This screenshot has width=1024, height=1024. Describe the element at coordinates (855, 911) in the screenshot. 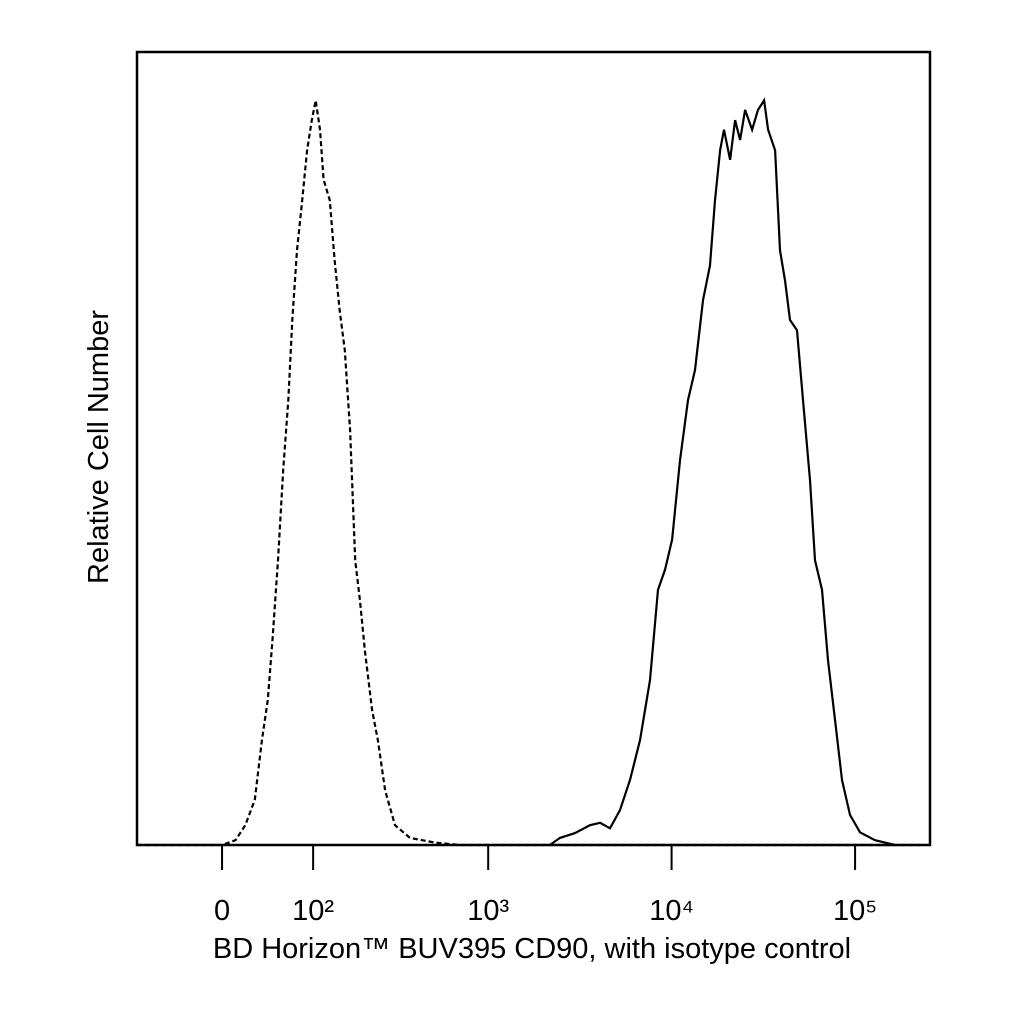

I see `x-tick-label: 10⁵` at that location.